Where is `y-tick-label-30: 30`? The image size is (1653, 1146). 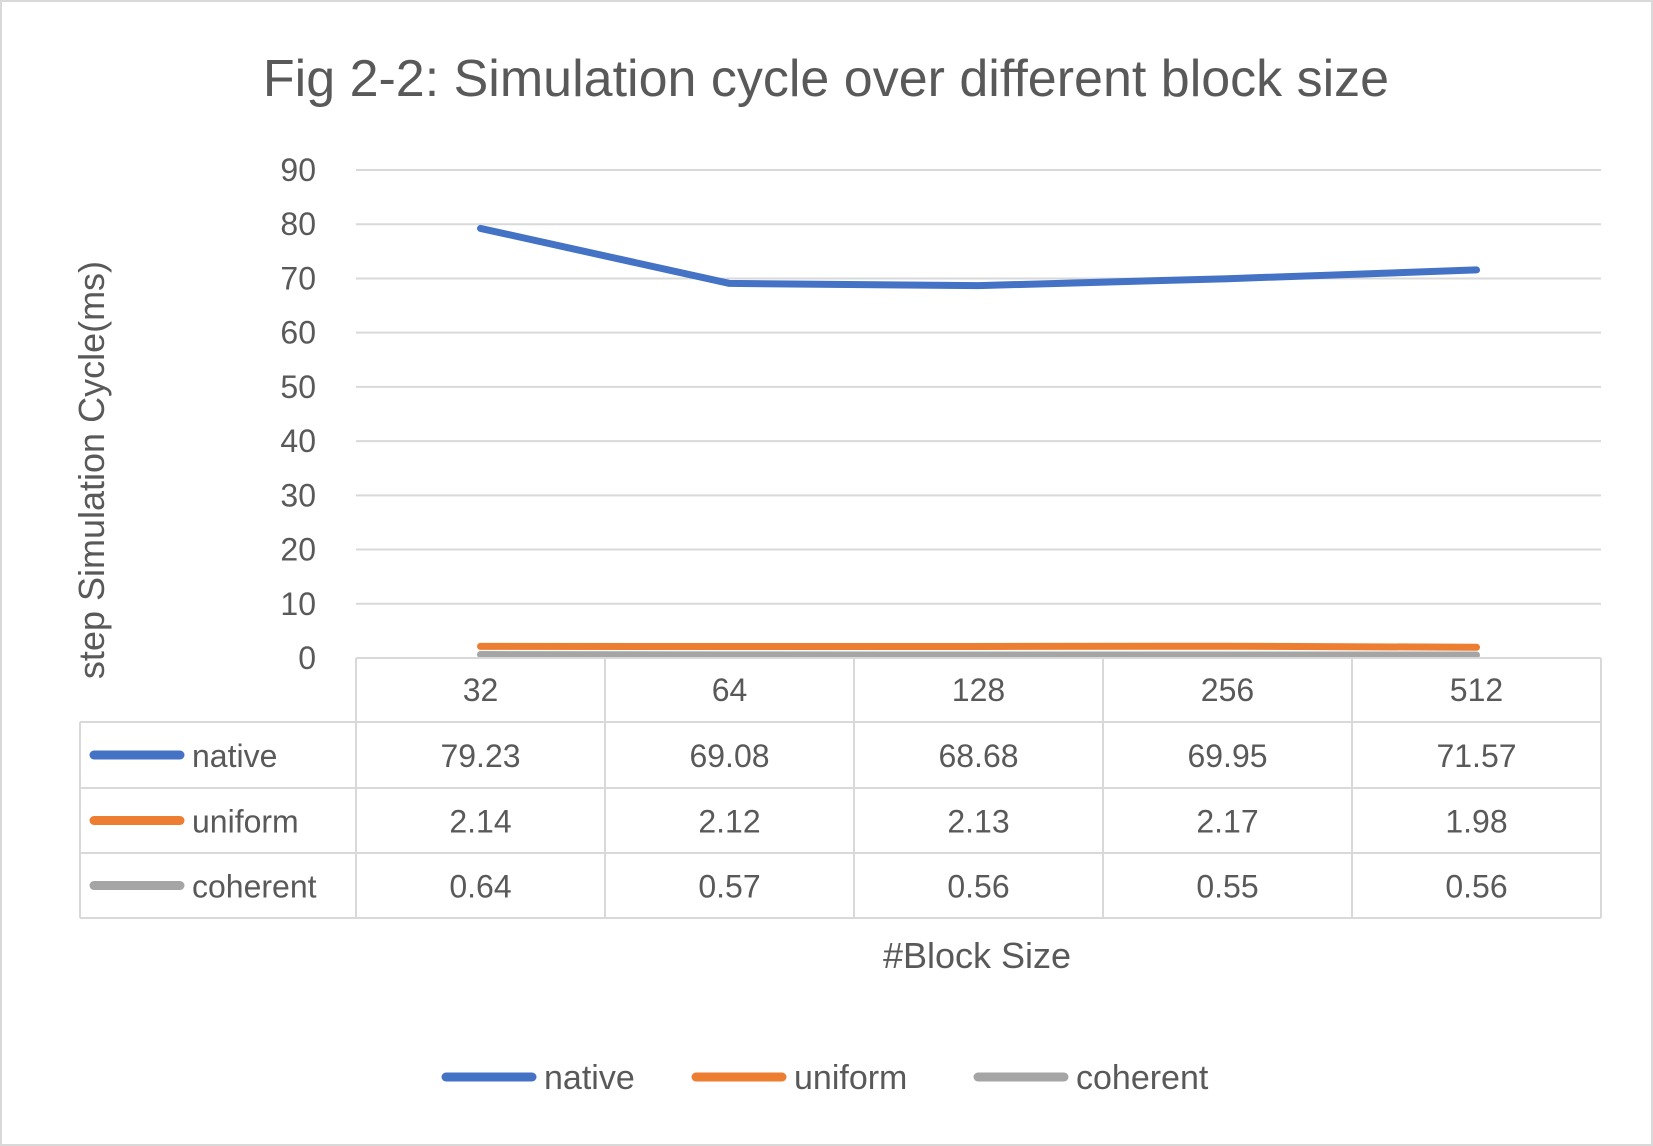
y-tick-label-30: 30 is located at coordinates (298, 495).